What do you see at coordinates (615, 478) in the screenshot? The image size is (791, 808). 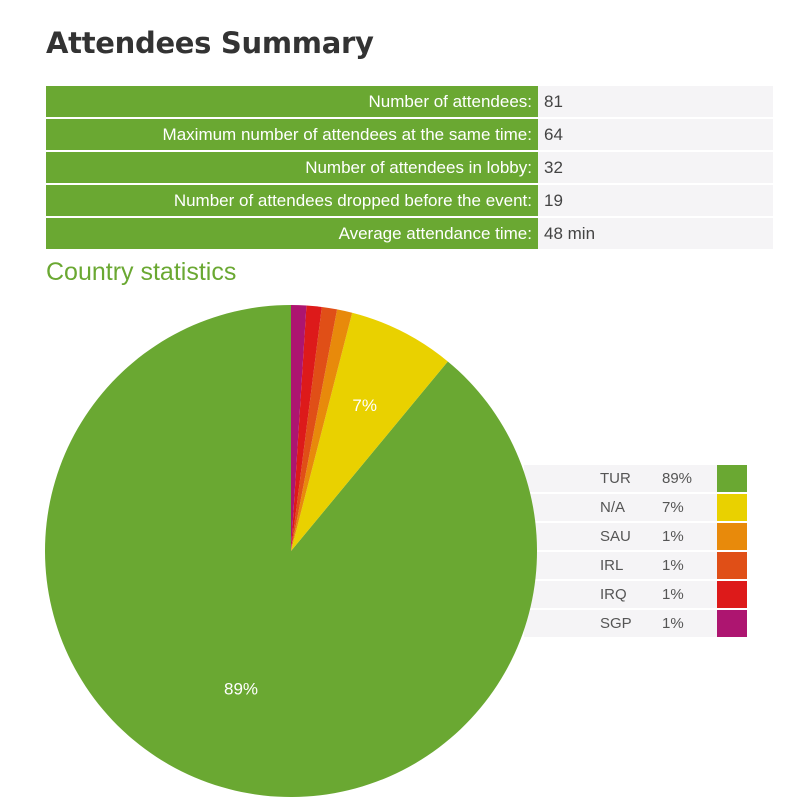 I see `legend-country: TUR` at bounding box center [615, 478].